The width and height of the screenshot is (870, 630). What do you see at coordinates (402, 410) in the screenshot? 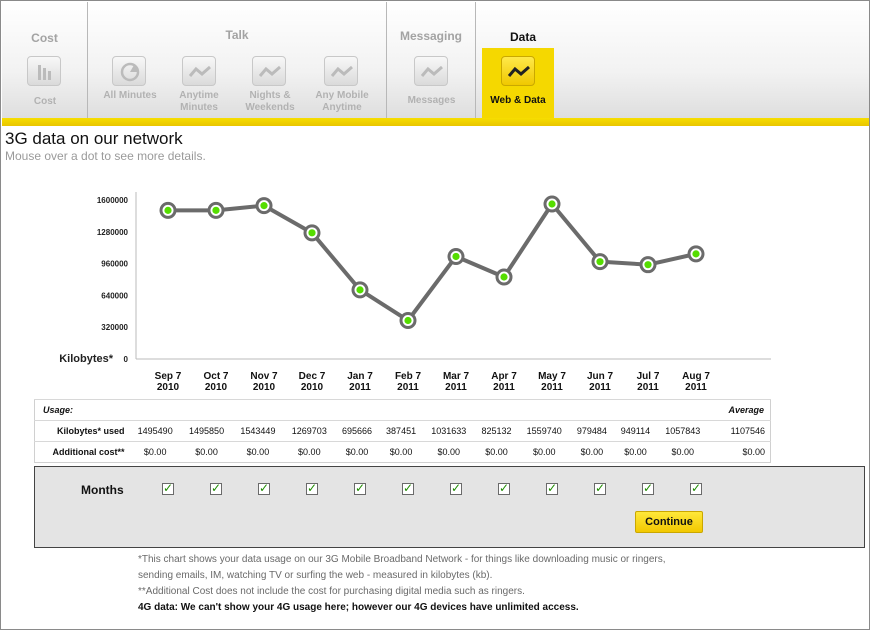
I see `table-header-row: Usage: Average` at bounding box center [402, 410].